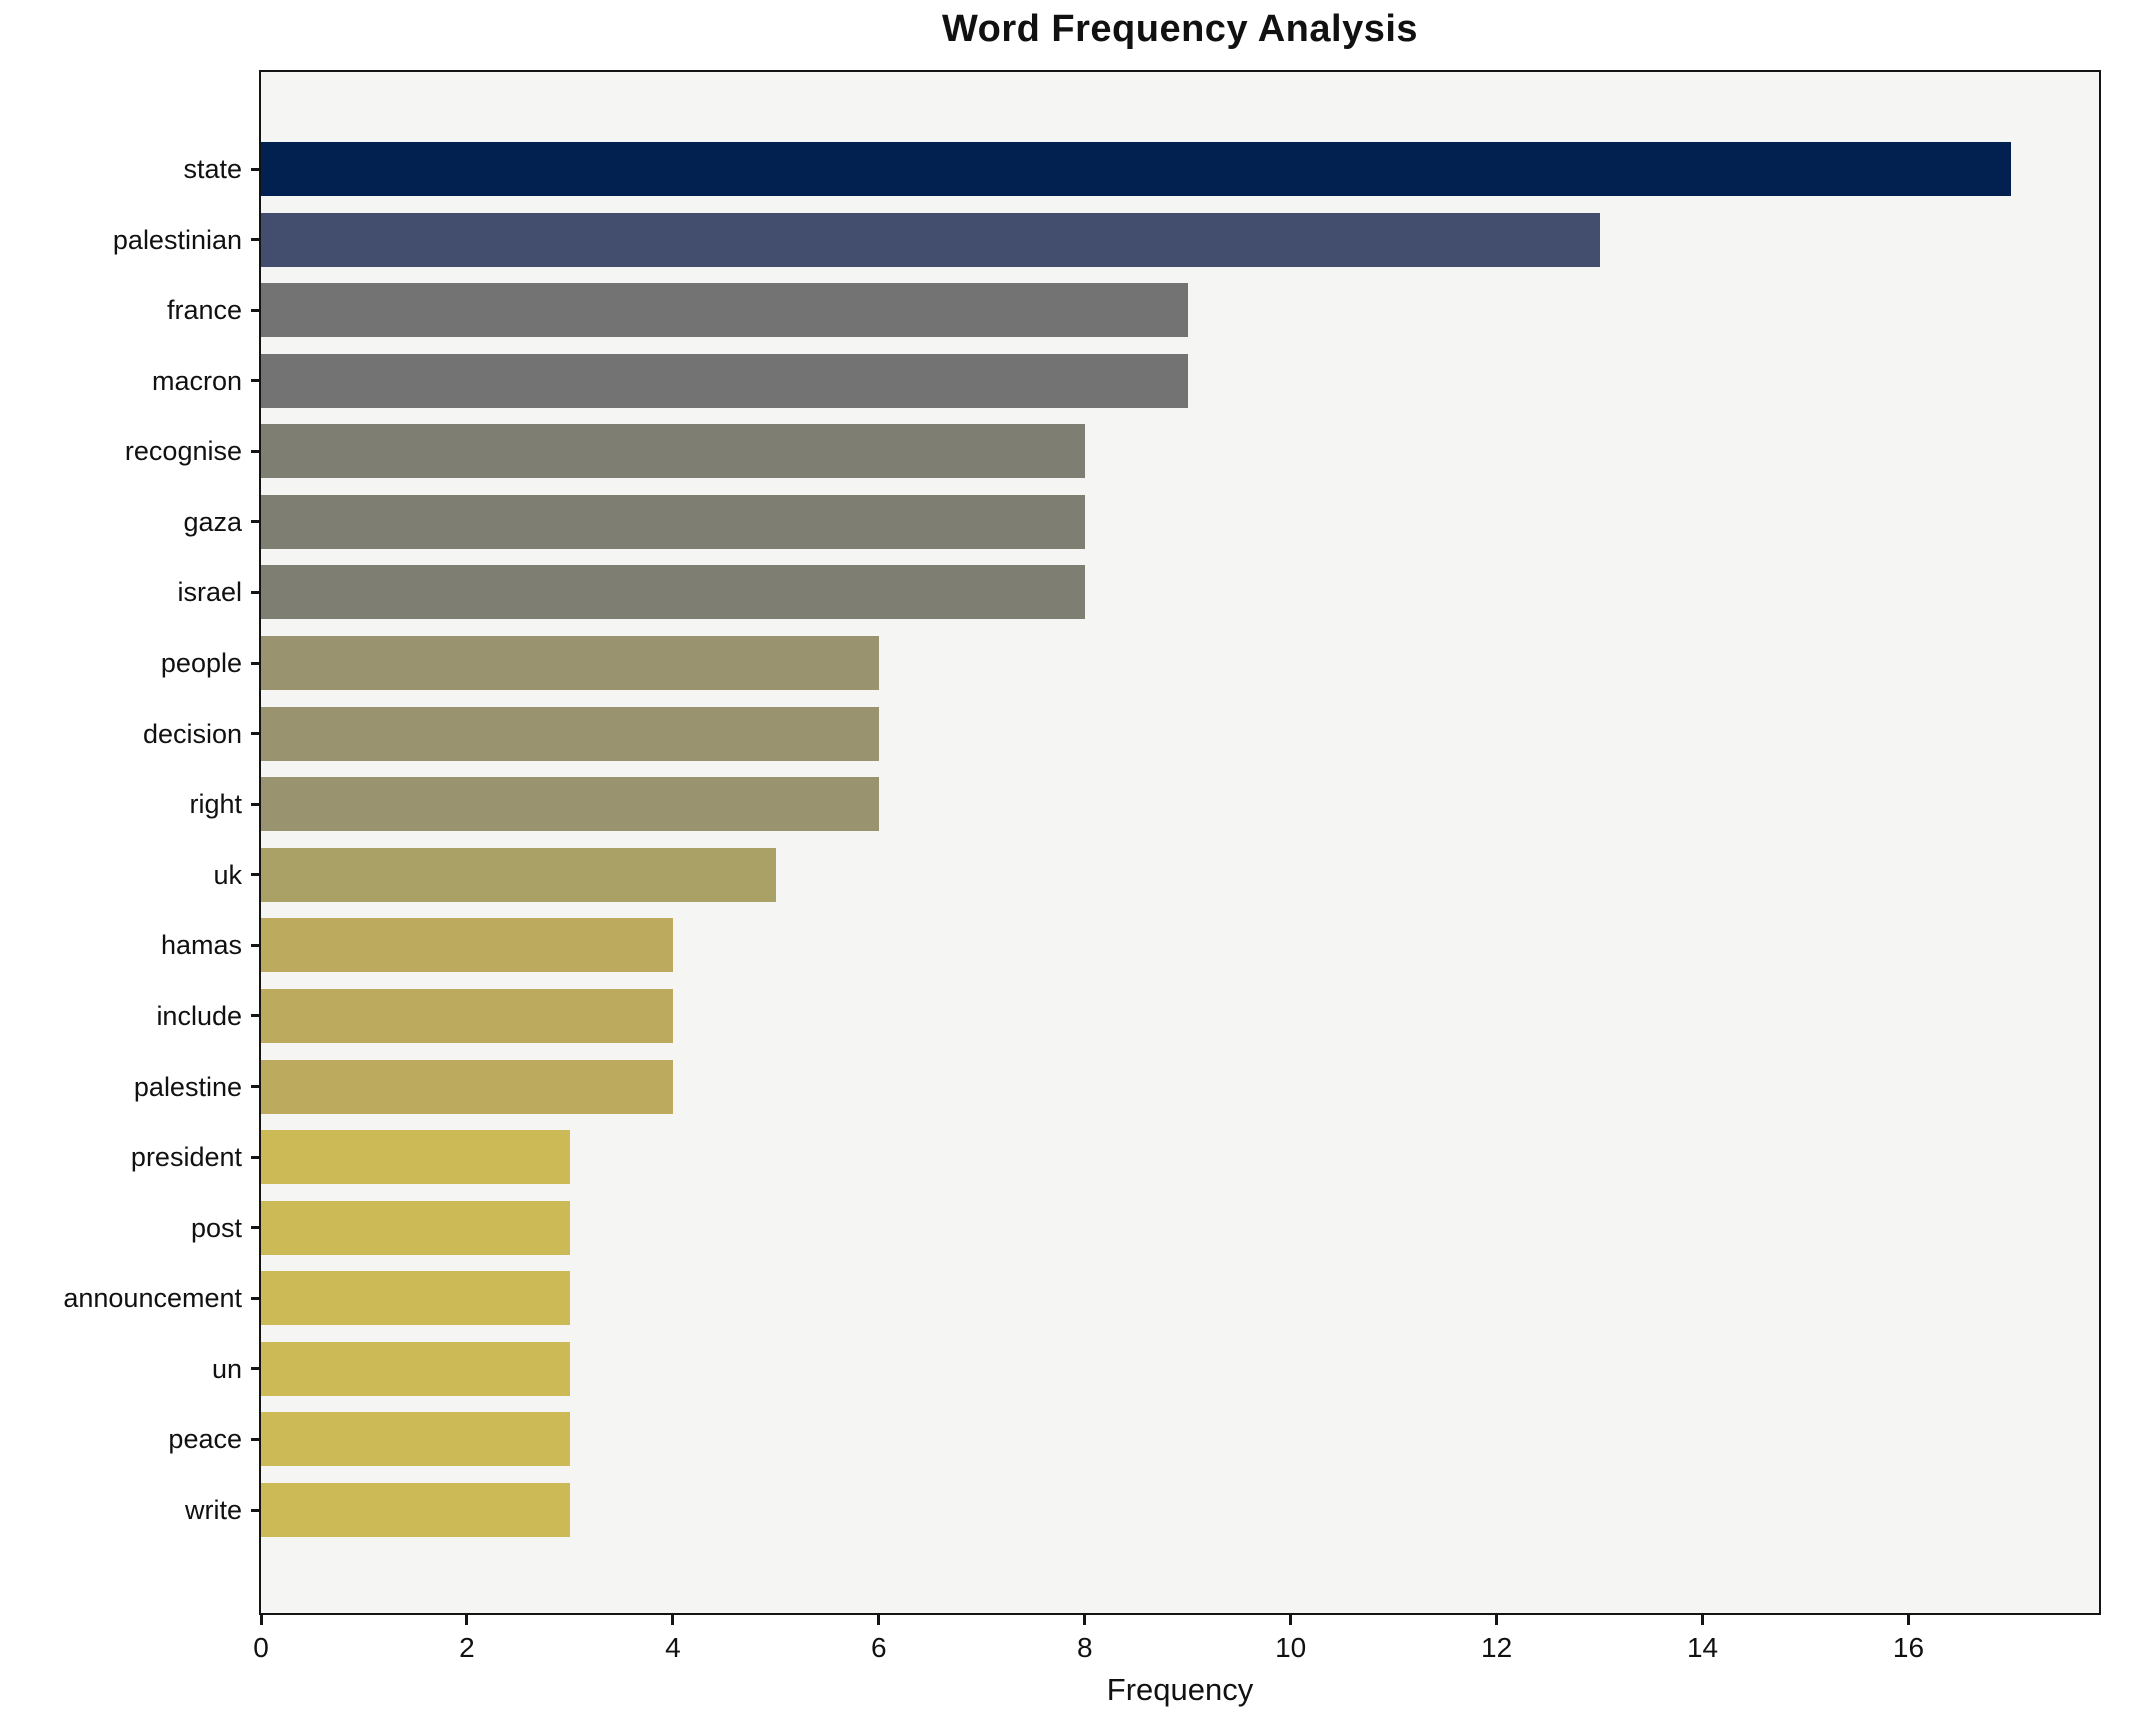 This screenshot has height=1722, width=2140. What do you see at coordinates (467, 1086) in the screenshot?
I see `bar-palestine` at bounding box center [467, 1086].